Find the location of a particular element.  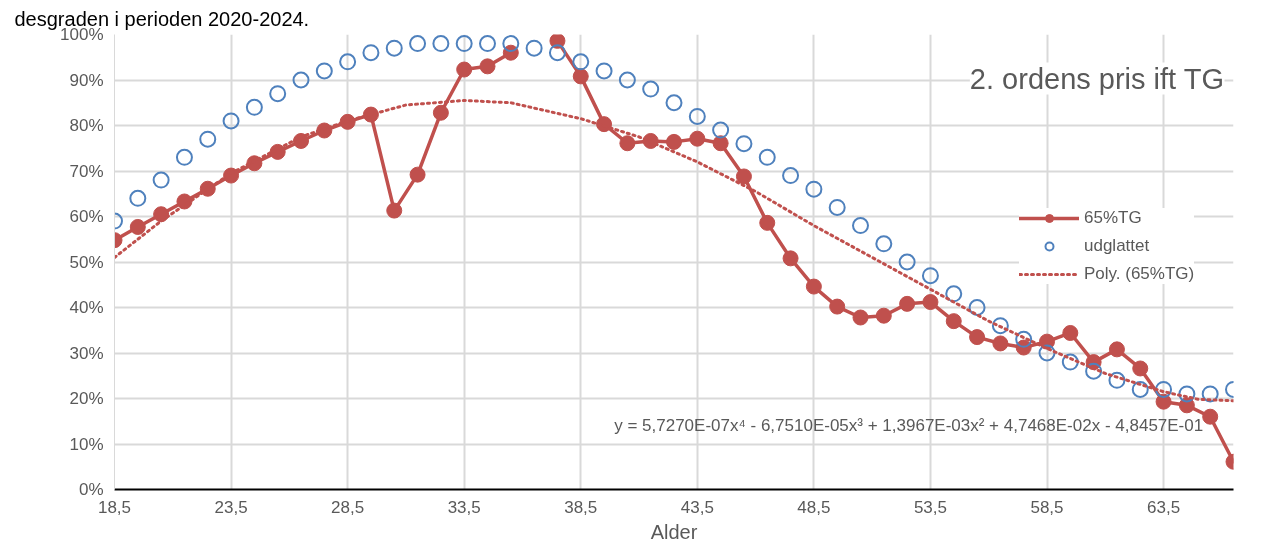

y-tick-label: 30% is located at coordinates (86, 353).